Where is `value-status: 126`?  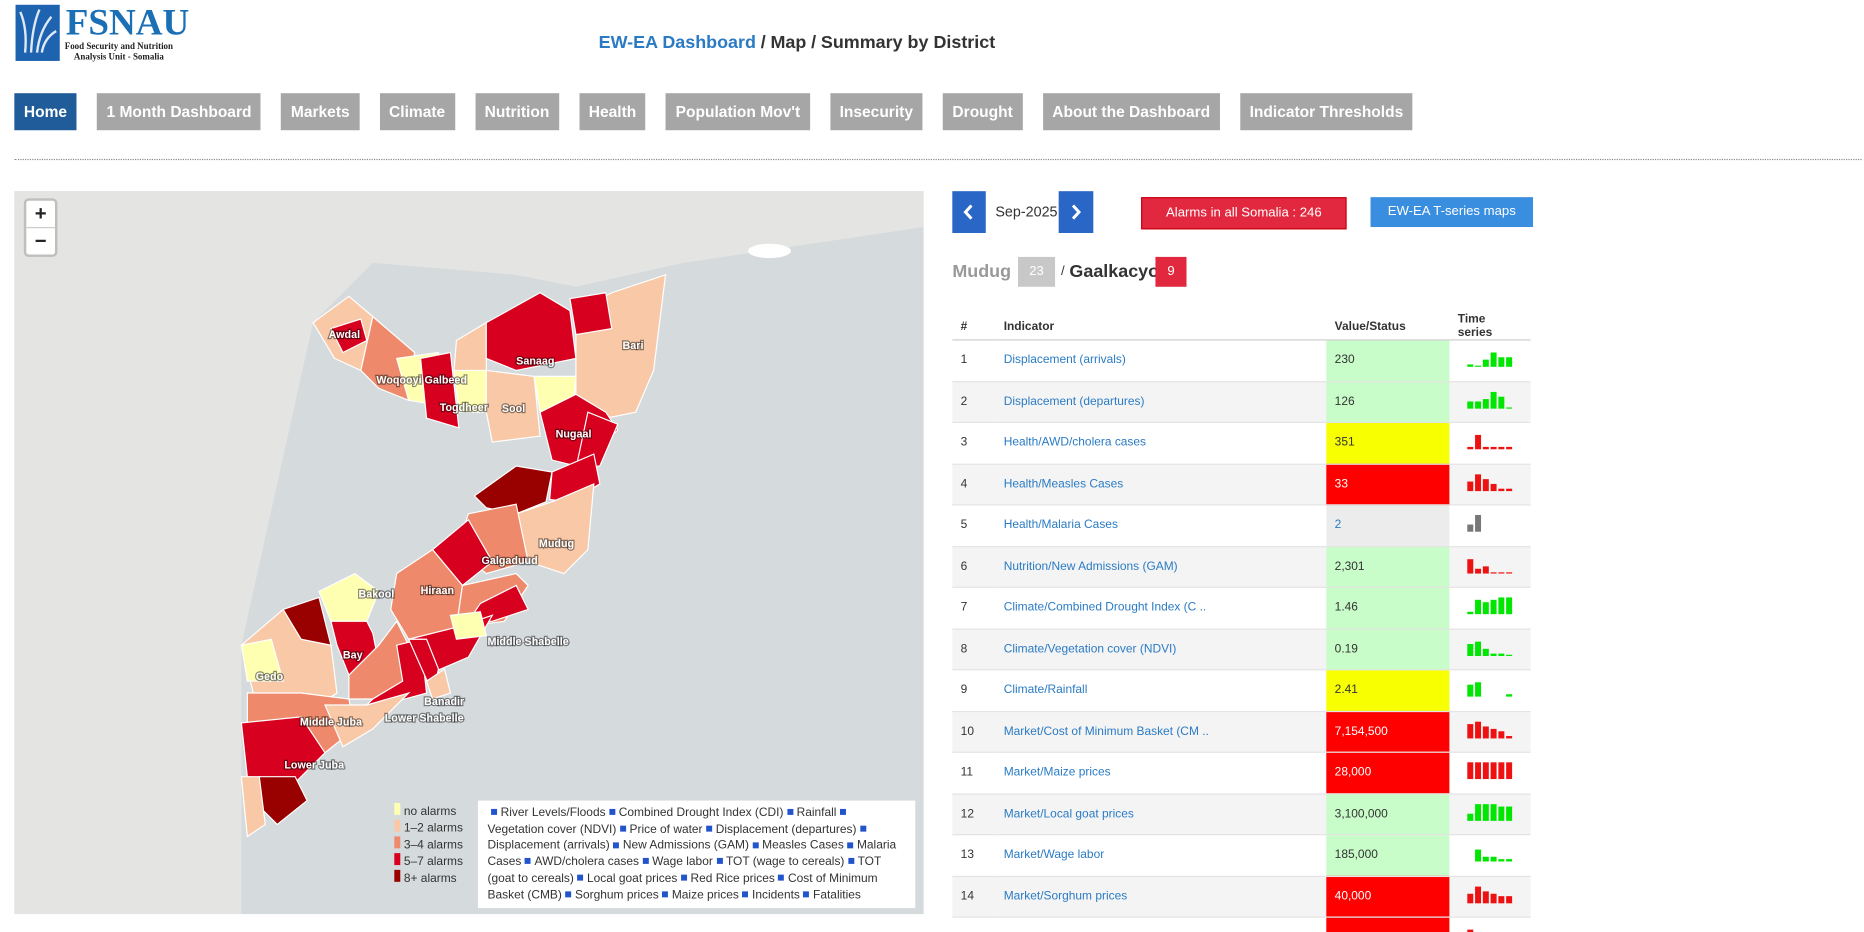
value-status: 126 is located at coordinates (1388, 402).